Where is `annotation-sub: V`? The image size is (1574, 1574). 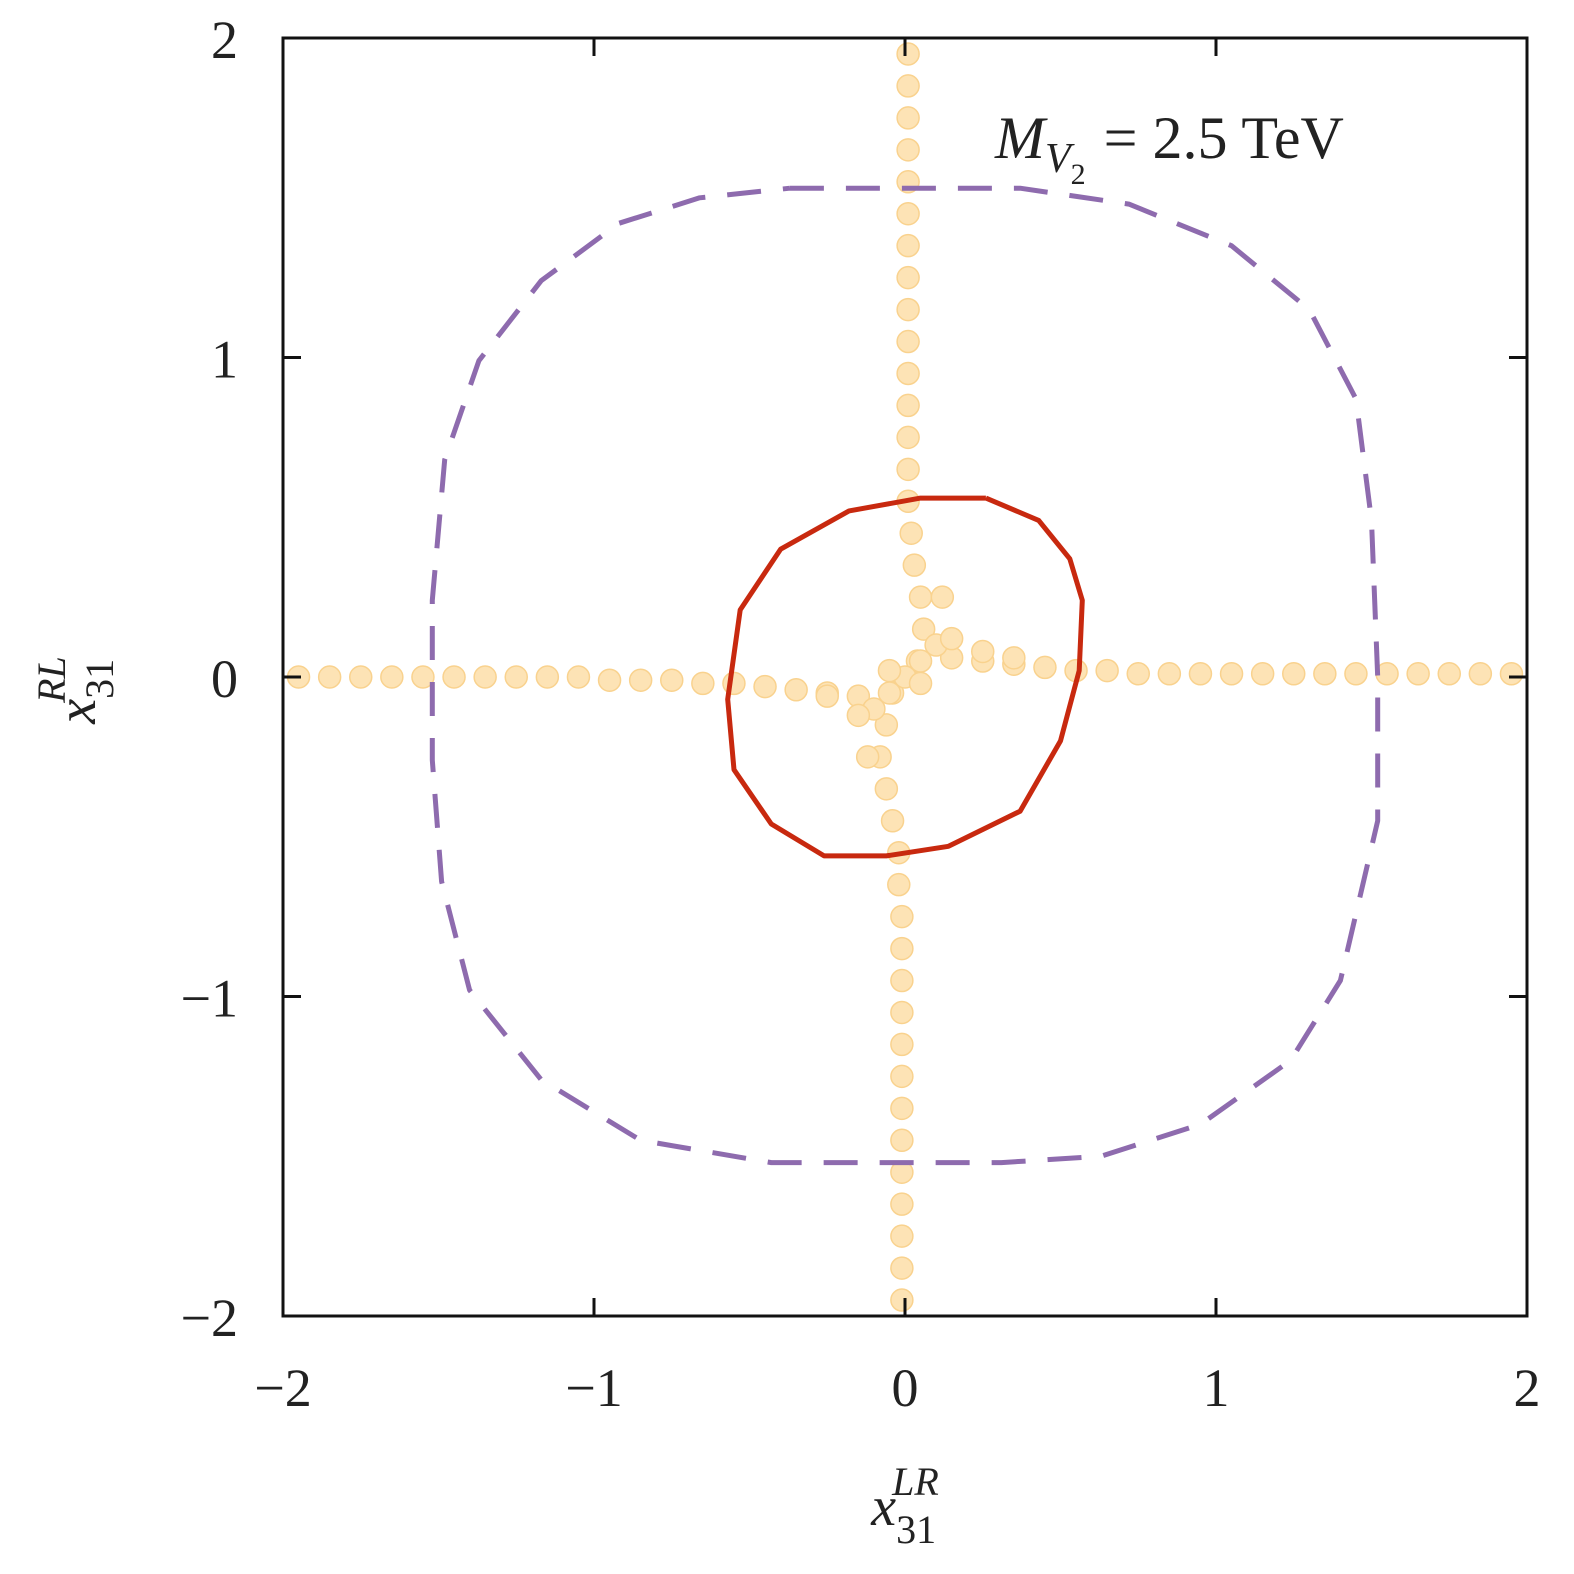
annotation-sub: V is located at coordinates (1060, 159).